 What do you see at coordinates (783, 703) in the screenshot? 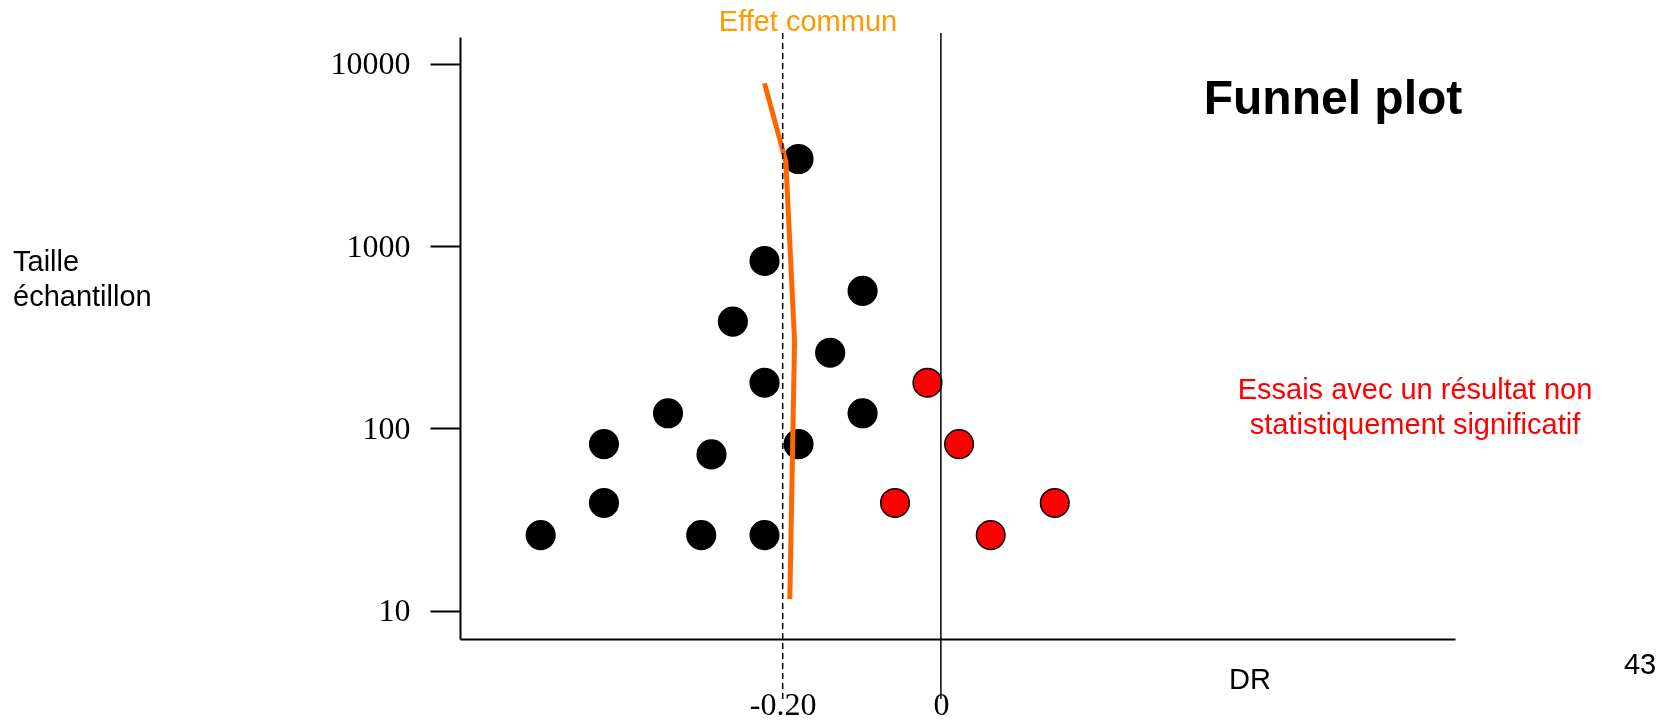
I see `x-tick-label: -0.20` at bounding box center [783, 703].